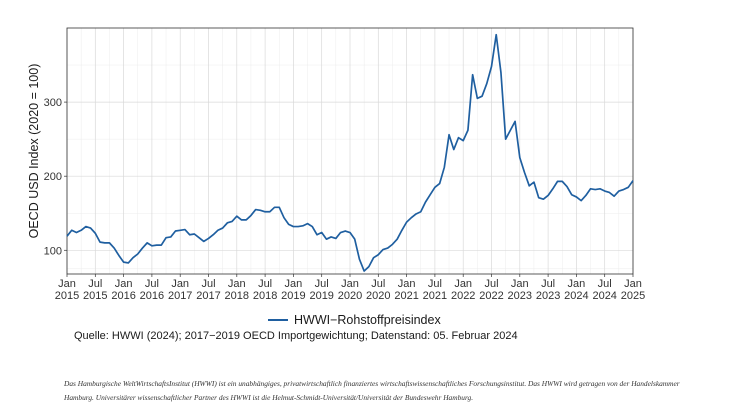 This screenshot has width=740, height=413. I want to click on x-tick-label: Jan 2023, so click(520, 290).